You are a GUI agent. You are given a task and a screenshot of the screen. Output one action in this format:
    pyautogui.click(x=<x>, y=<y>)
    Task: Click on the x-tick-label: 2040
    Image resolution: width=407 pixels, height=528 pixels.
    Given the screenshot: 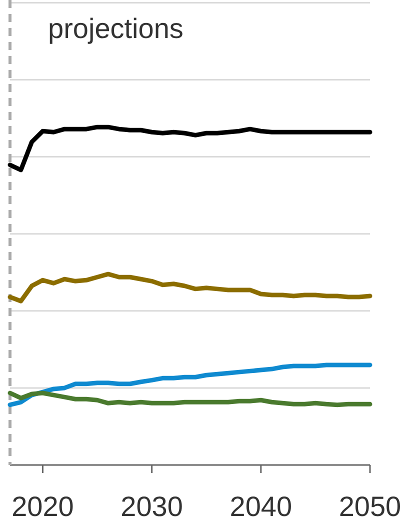 What is the action you would take?
    pyautogui.click(x=261, y=506)
    